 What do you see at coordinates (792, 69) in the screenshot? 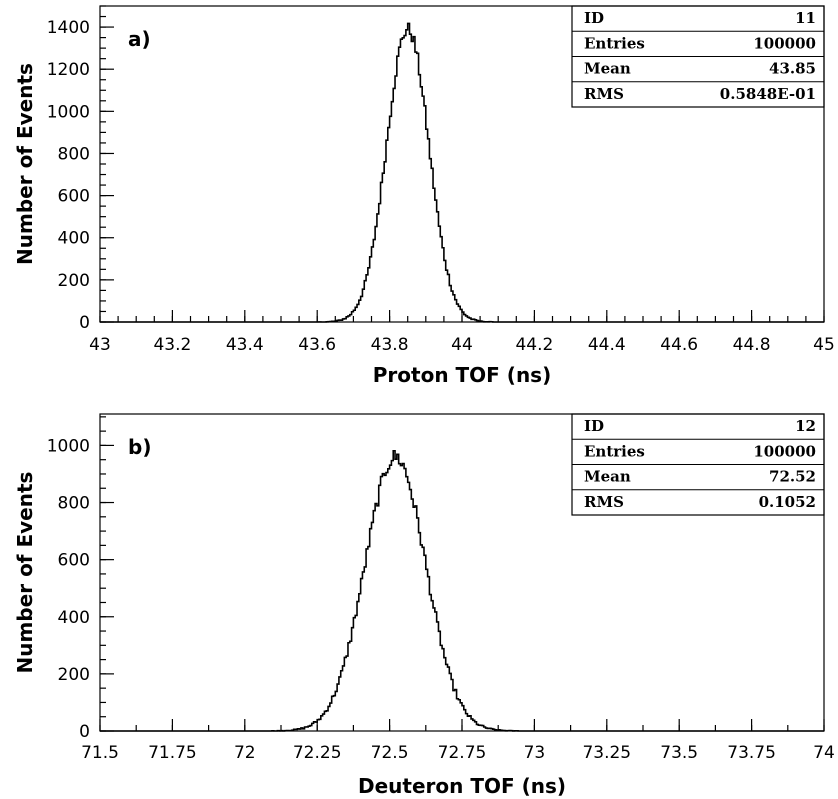
I see `stats-value: 43.85` at bounding box center [792, 69].